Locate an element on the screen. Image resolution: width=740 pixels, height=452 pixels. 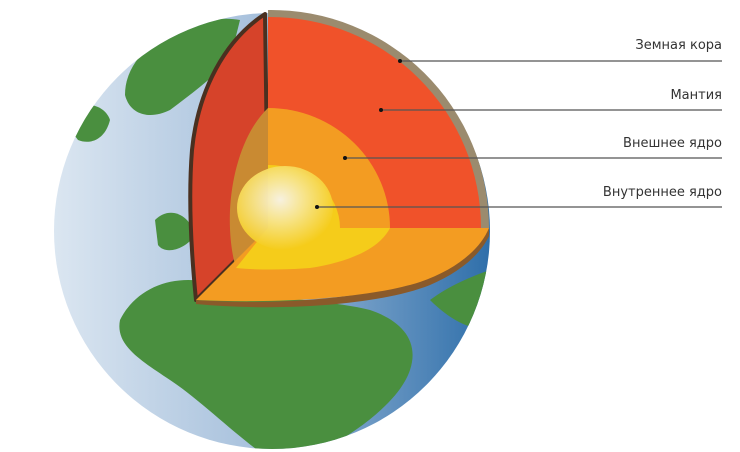
mantle-label: Мантия is located at coordinates (696, 95).